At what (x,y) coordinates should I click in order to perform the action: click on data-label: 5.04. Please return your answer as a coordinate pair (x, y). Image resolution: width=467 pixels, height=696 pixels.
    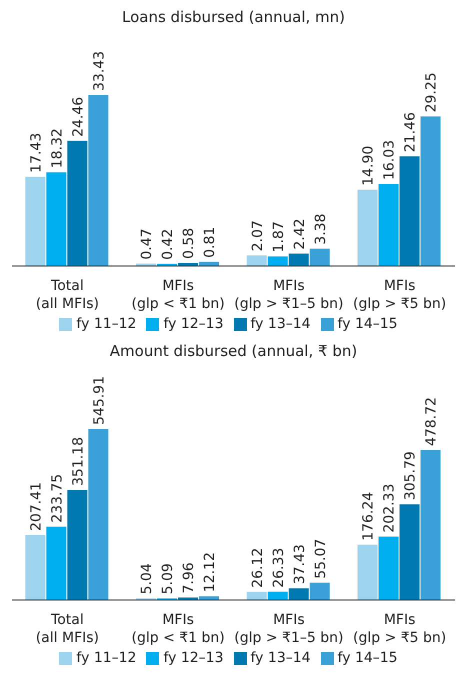
    Looking at the image, I should click on (147, 578).